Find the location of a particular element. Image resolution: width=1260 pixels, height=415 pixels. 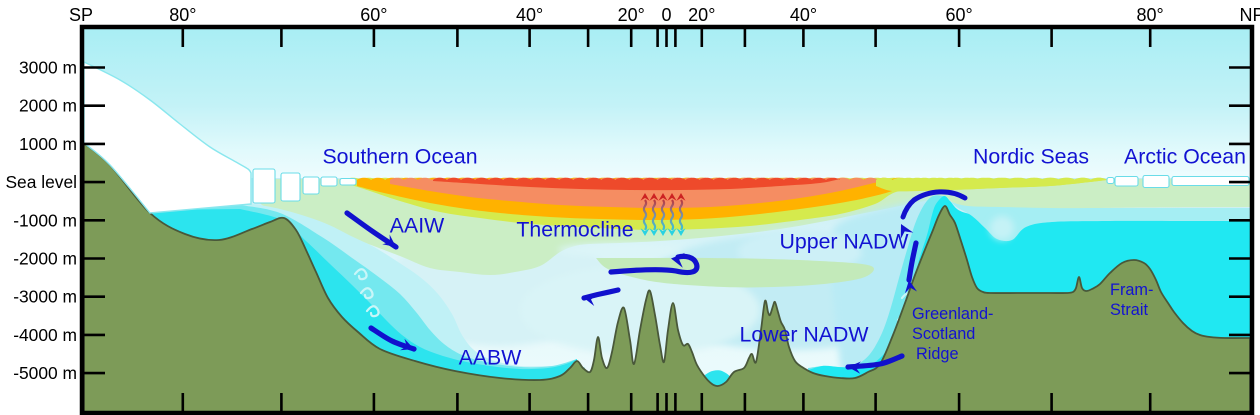

svg-text: -3000 m is located at coordinates (45, 297).